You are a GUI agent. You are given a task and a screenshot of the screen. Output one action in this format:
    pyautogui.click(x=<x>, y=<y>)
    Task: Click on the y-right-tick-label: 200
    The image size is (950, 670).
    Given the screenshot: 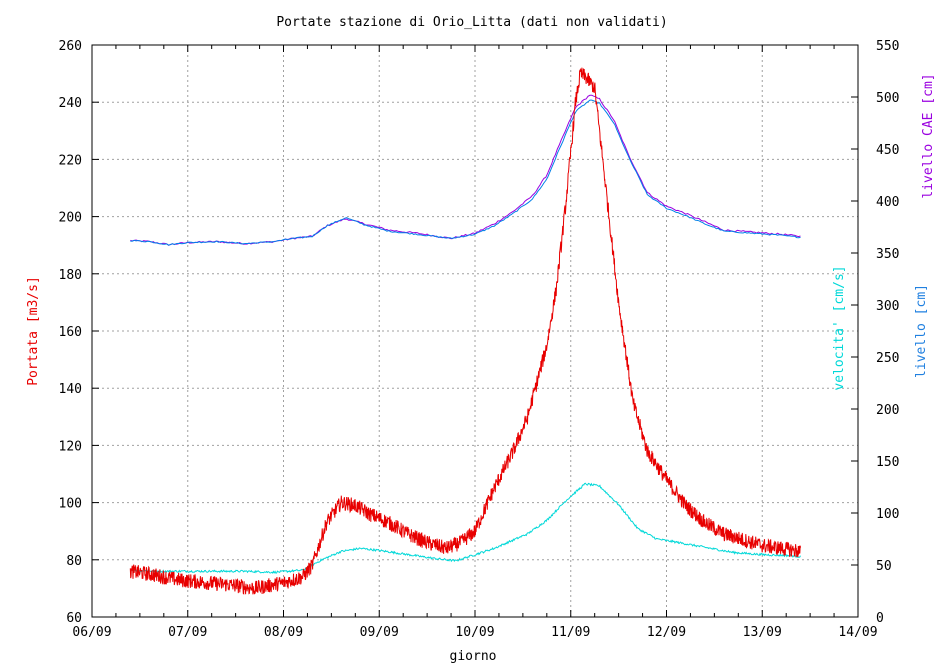 What is the action you would take?
    pyautogui.click(x=887, y=410)
    